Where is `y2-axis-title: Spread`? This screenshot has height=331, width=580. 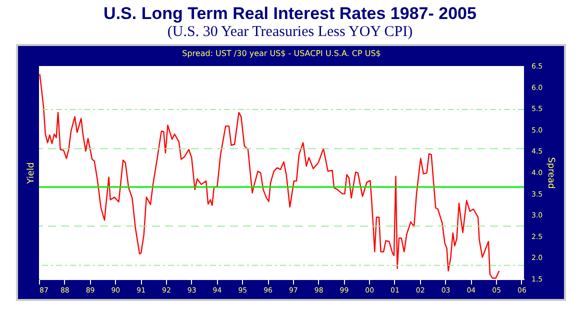
y2-axis-title: Spread is located at coordinates (551, 173).